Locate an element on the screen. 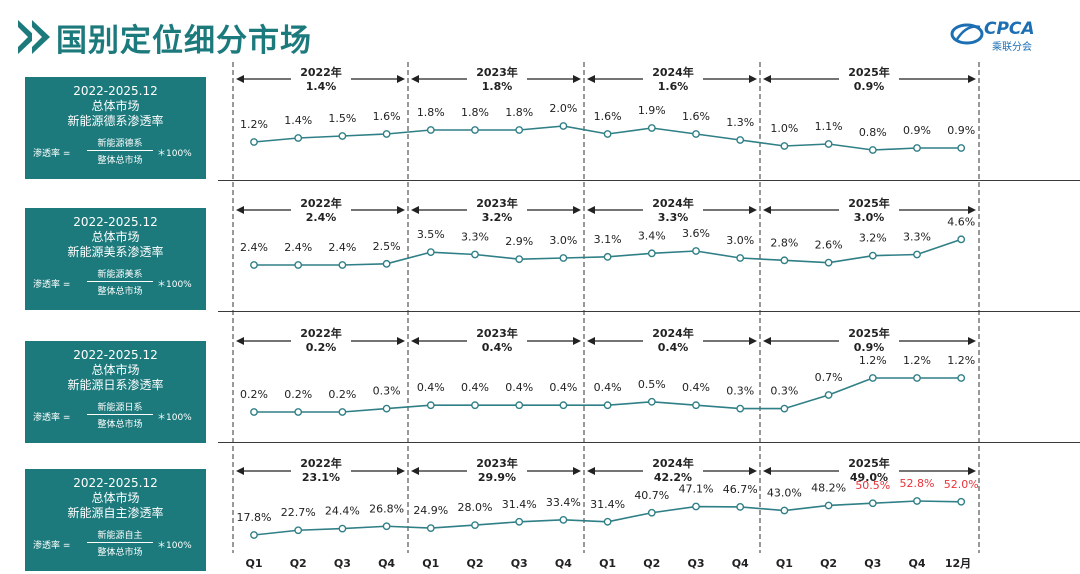 The height and width of the screenshot is (574, 1080). formula-numerator: 新能源德系 is located at coordinates (120, 144).